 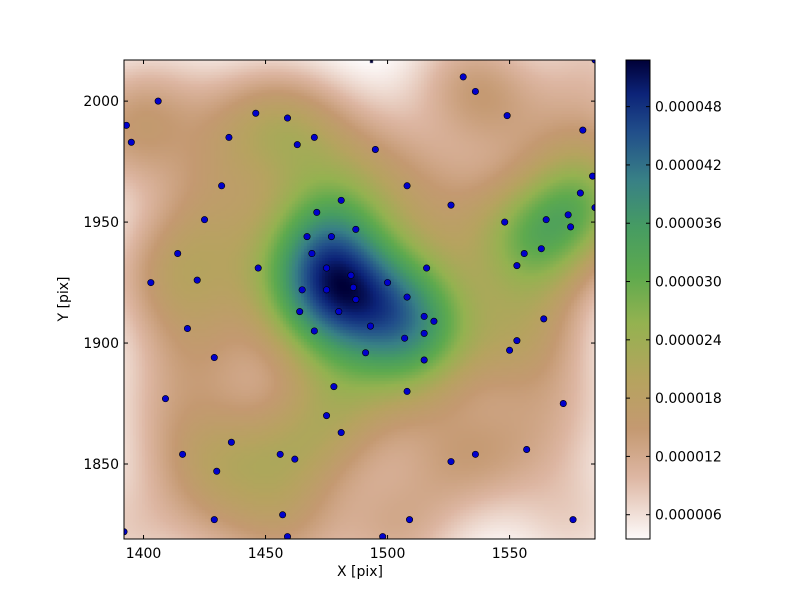 What do you see at coordinates (101, 223) in the screenshot?
I see `y-tick-label: 1950` at bounding box center [101, 223].